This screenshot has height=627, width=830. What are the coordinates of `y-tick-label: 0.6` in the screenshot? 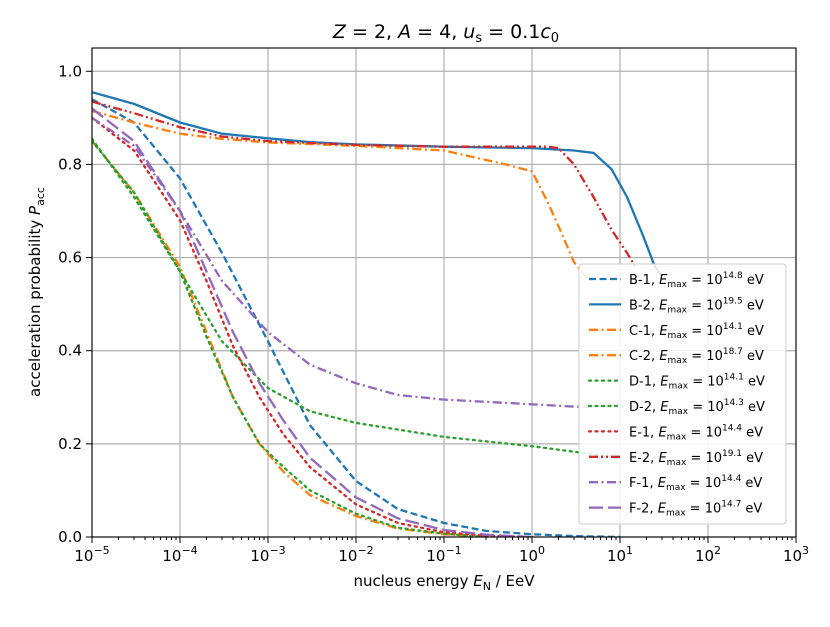 It's located at (70, 258).